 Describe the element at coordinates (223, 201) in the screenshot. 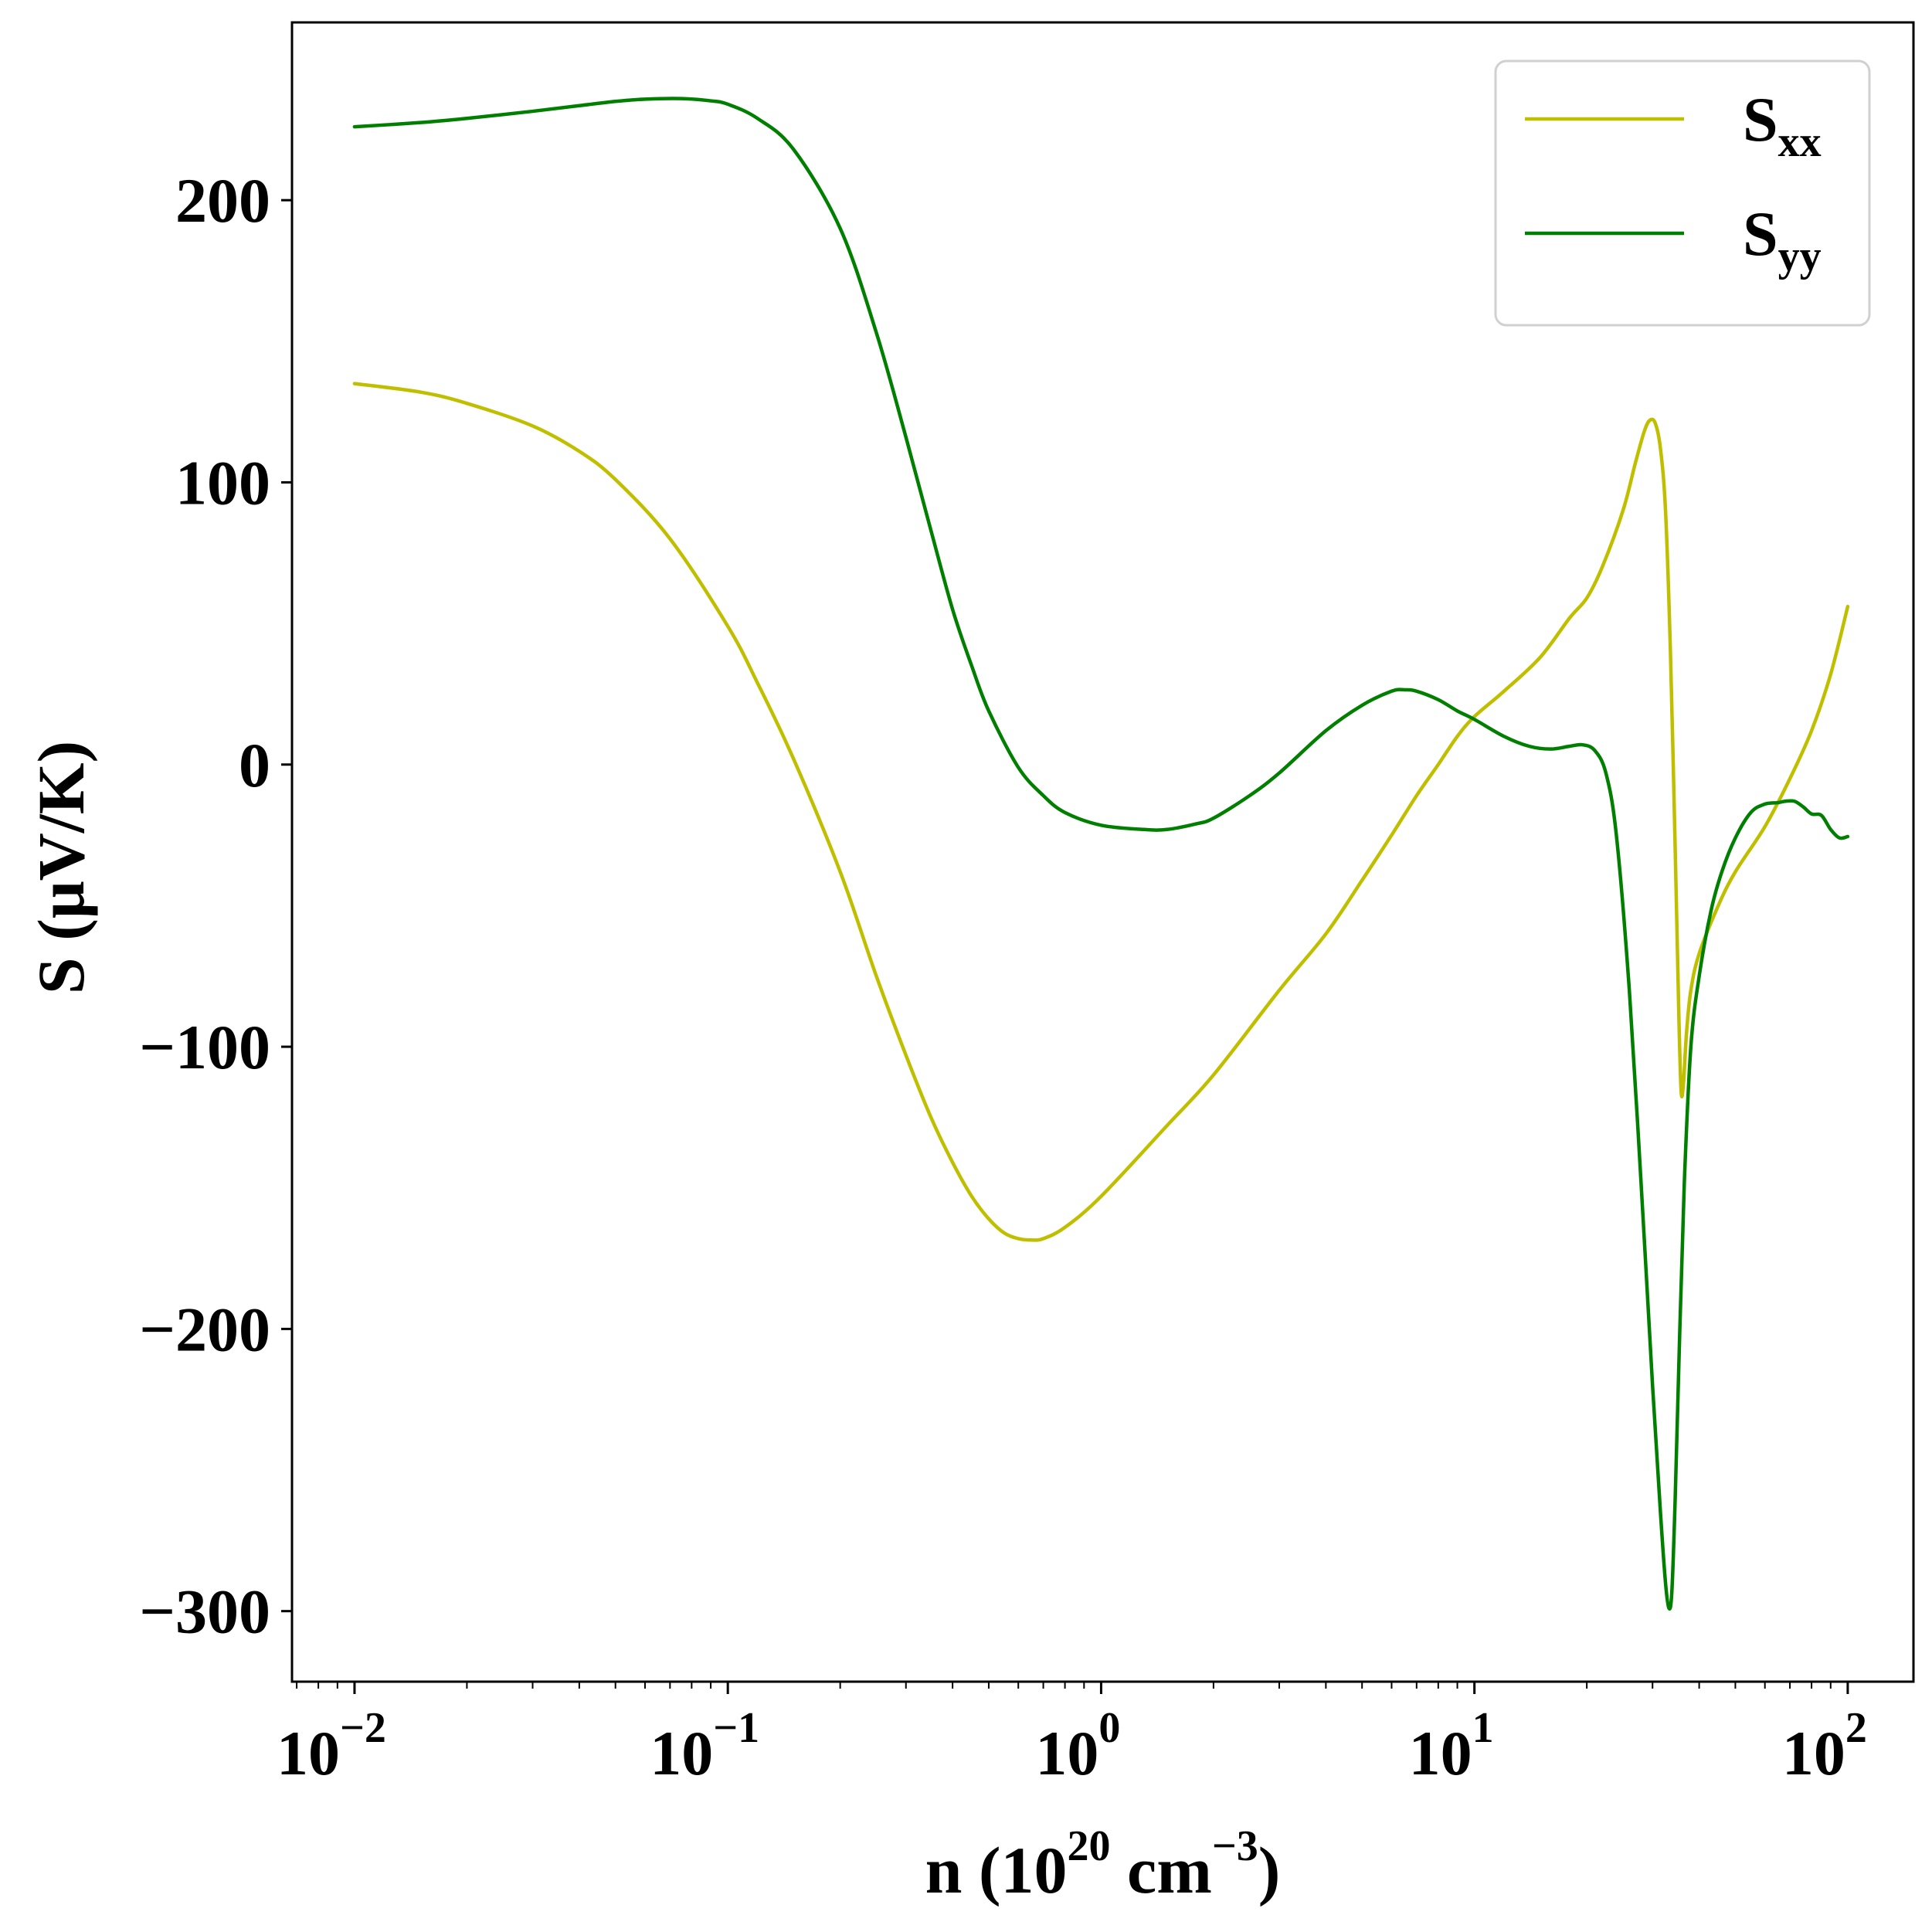

I see `y-tick-label: 200` at that location.